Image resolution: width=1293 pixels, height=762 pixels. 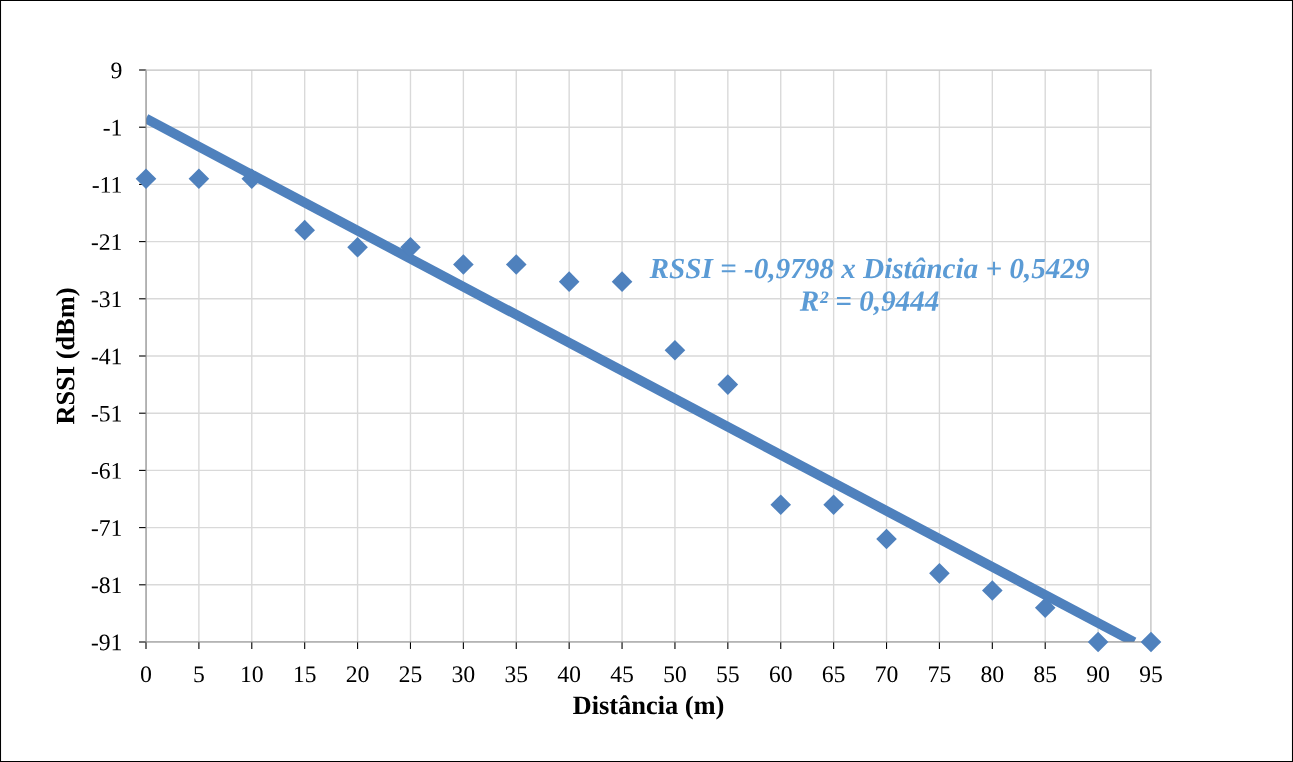 I want to click on y-tick-label: -21, so click(x=106, y=242).